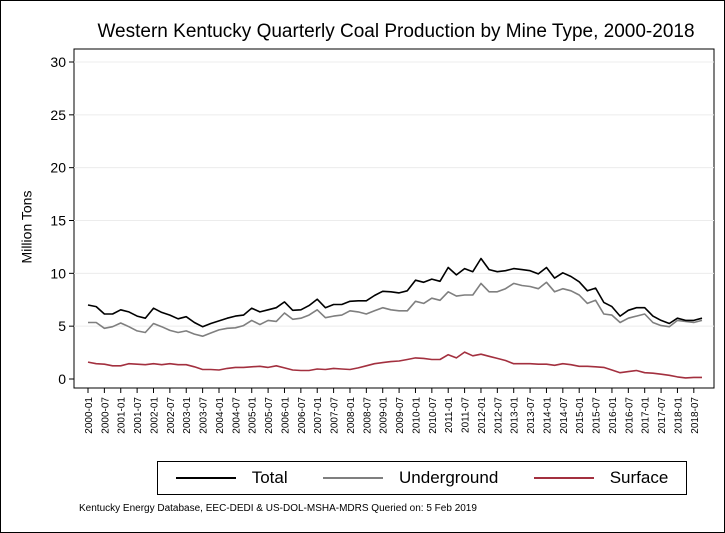 The height and width of the screenshot is (533, 725). What do you see at coordinates (58, 62) in the screenshot?
I see `y-tick-label: 30` at bounding box center [58, 62].